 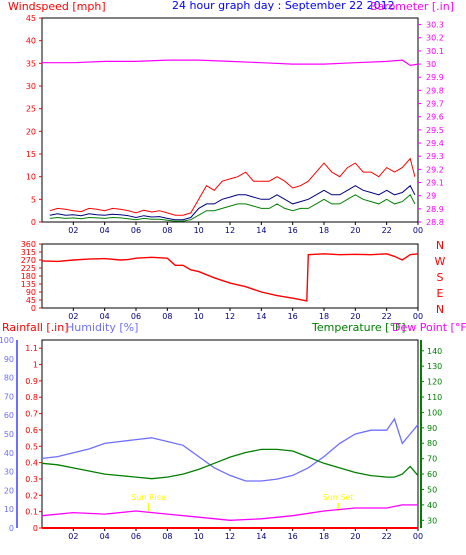 What do you see at coordinates (232, 208) in the screenshot?
I see `wind-series-low` at bounding box center [232, 208].